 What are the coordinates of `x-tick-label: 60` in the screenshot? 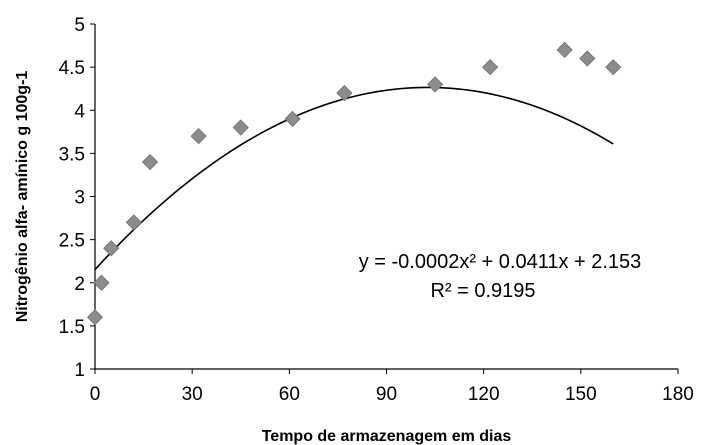 It's located at (289, 394).